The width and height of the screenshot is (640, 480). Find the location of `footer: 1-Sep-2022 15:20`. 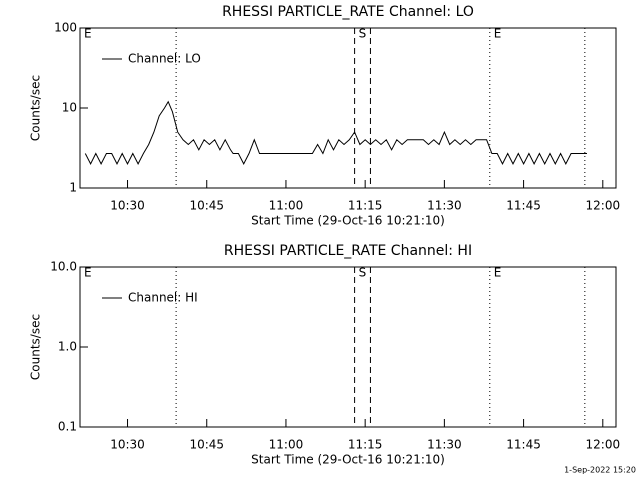

footer: 1-Sep-2022 15:20 is located at coordinates (600, 470).